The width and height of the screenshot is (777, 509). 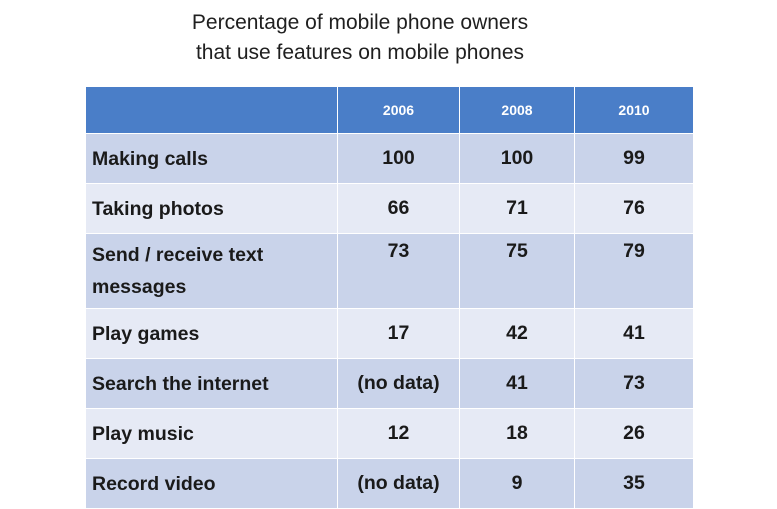 What do you see at coordinates (211, 383) in the screenshot?
I see `row-label: Search the internet` at bounding box center [211, 383].